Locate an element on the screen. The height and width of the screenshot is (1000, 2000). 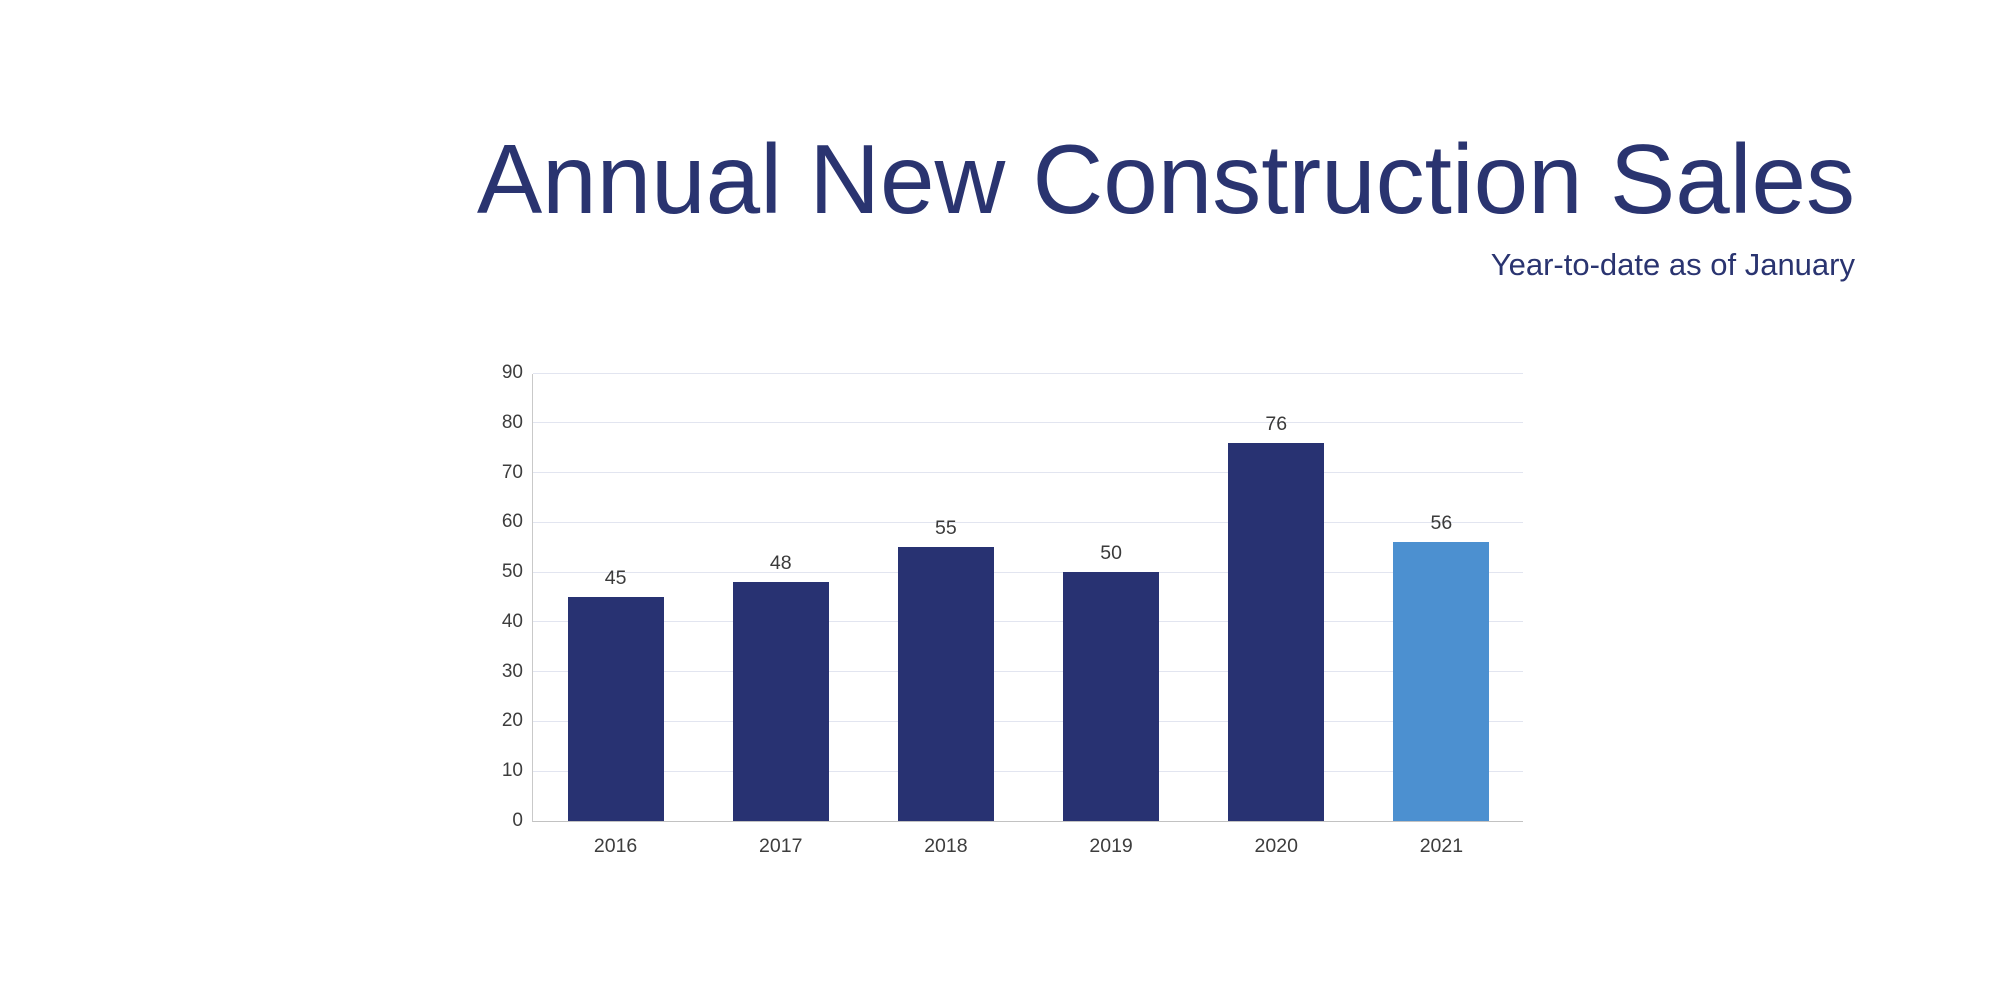
y-tick-label-60: 60 is located at coordinates (512, 522).